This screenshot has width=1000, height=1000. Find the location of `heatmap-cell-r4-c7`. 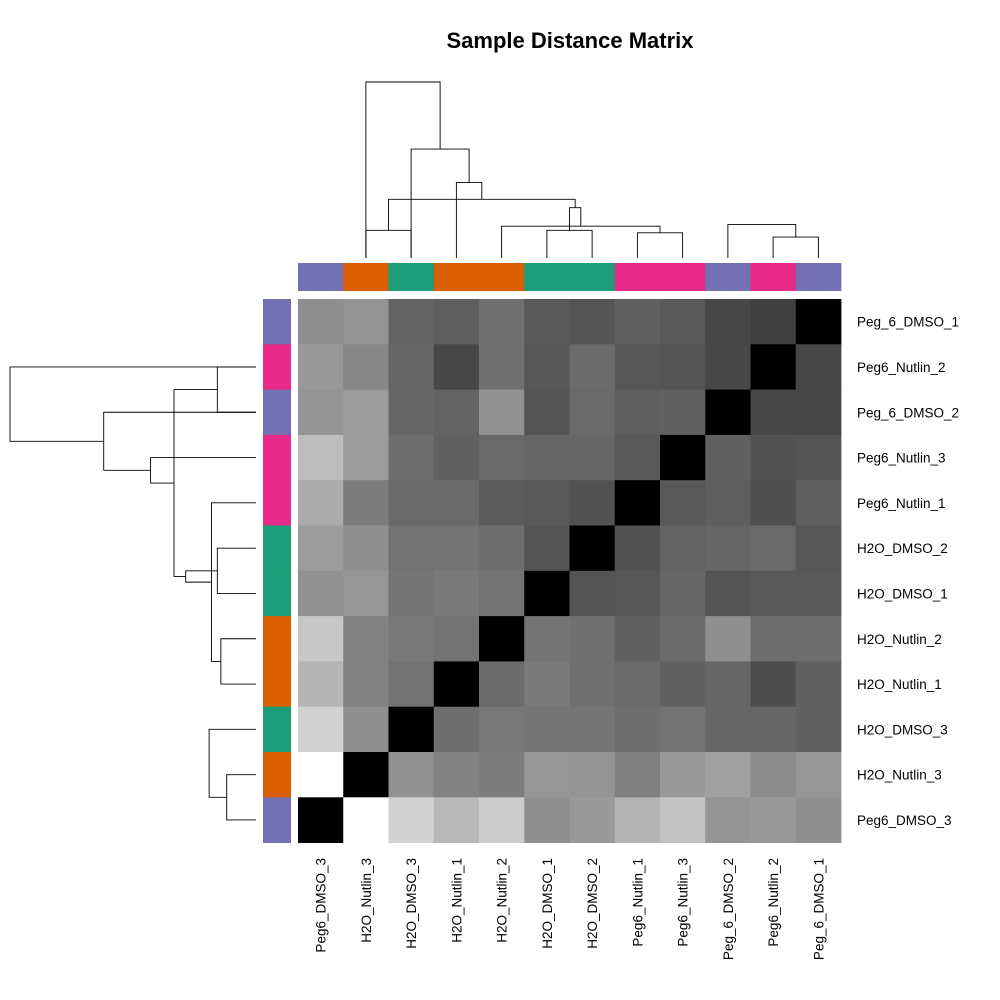

heatmap-cell-r4-c7 is located at coordinates (637, 503).